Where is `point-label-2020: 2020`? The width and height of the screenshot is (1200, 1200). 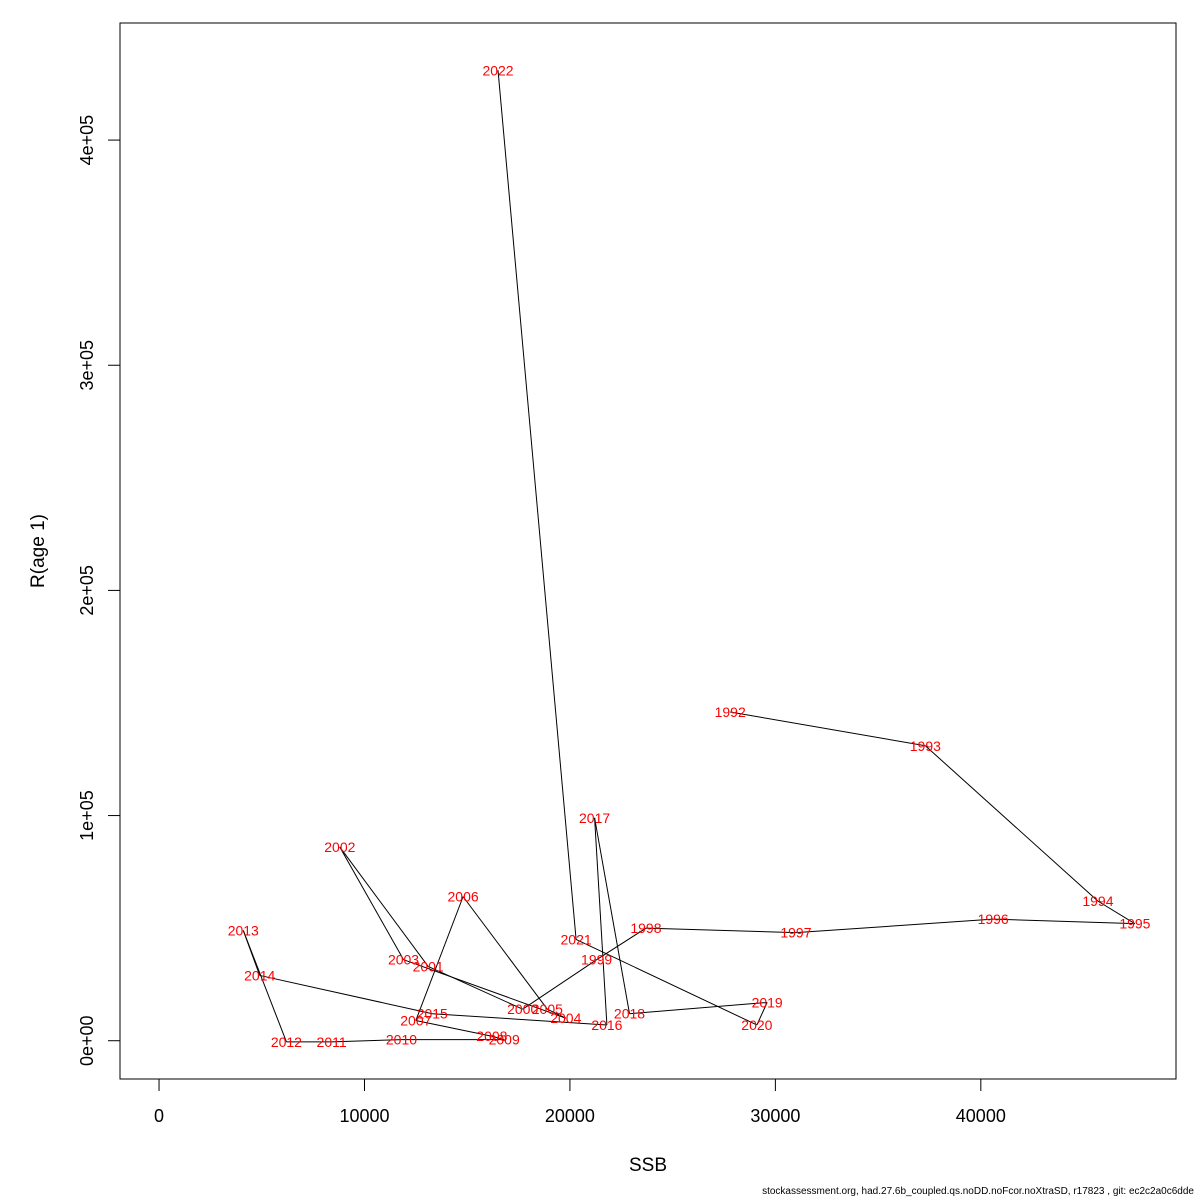 point-label-2020: 2020 is located at coordinates (756, 1025).